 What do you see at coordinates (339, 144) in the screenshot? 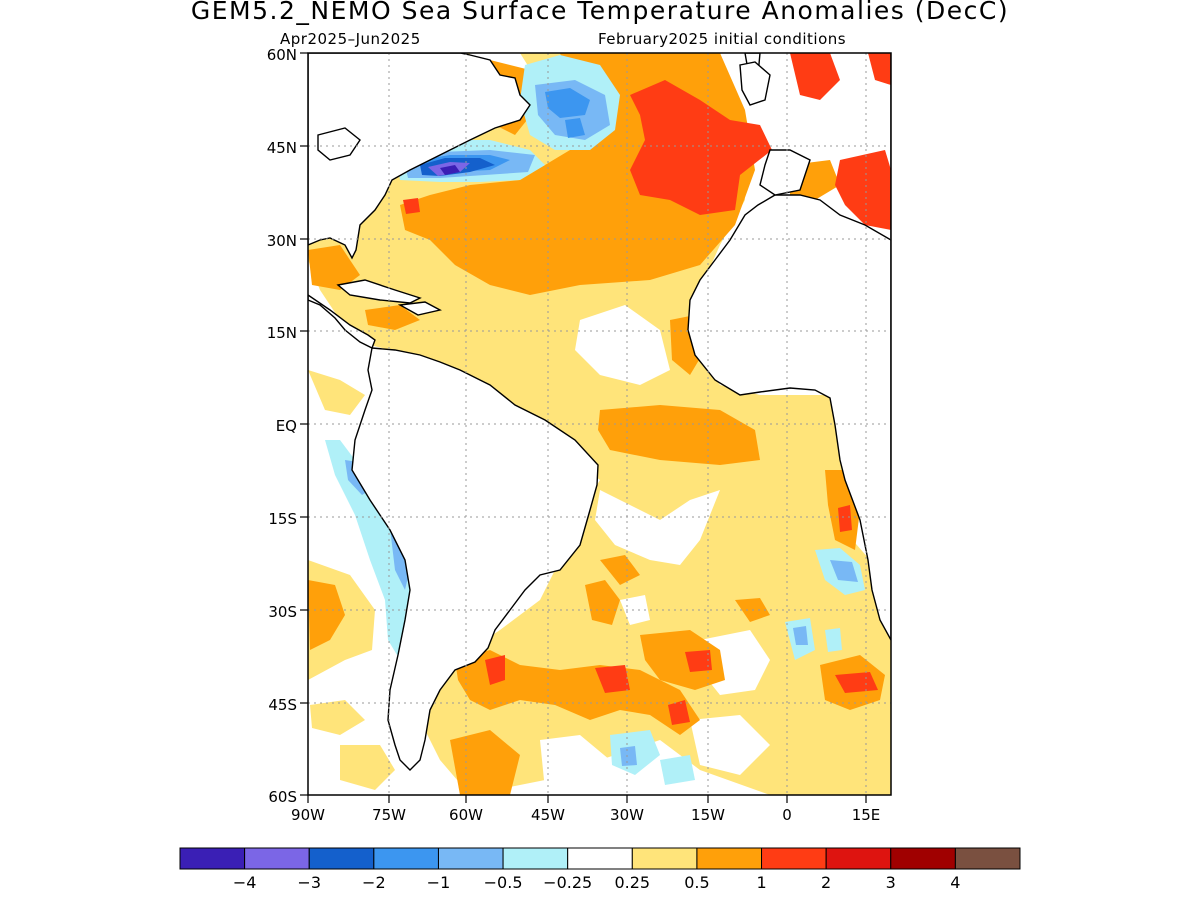
I see `great-lakes-outline` at bounding box center [339, 144].